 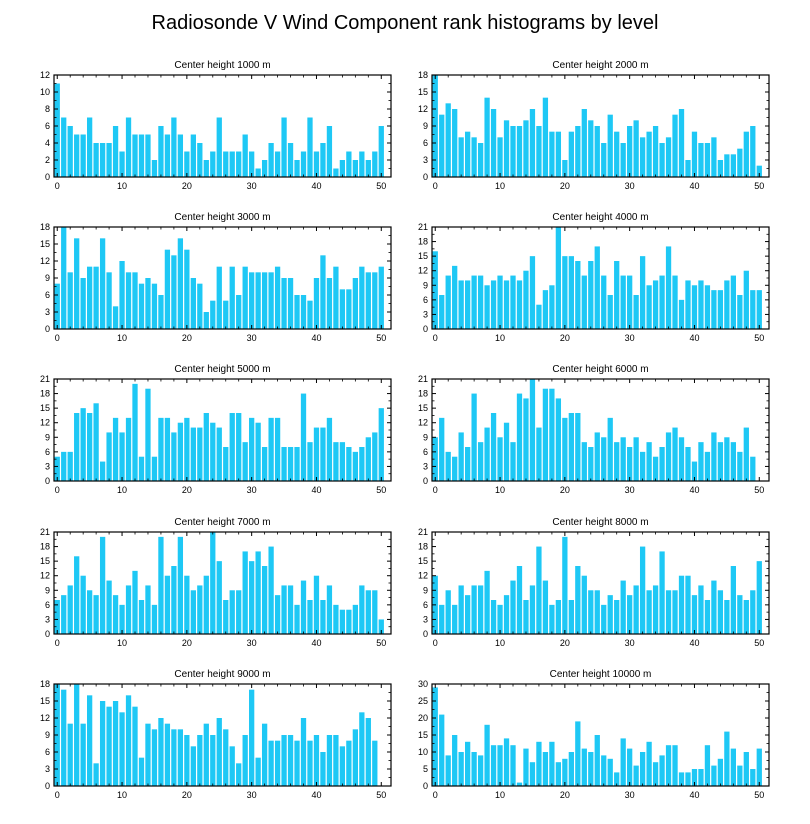 I want to click on y-tick-label: 5, so click(x=425, y=769).